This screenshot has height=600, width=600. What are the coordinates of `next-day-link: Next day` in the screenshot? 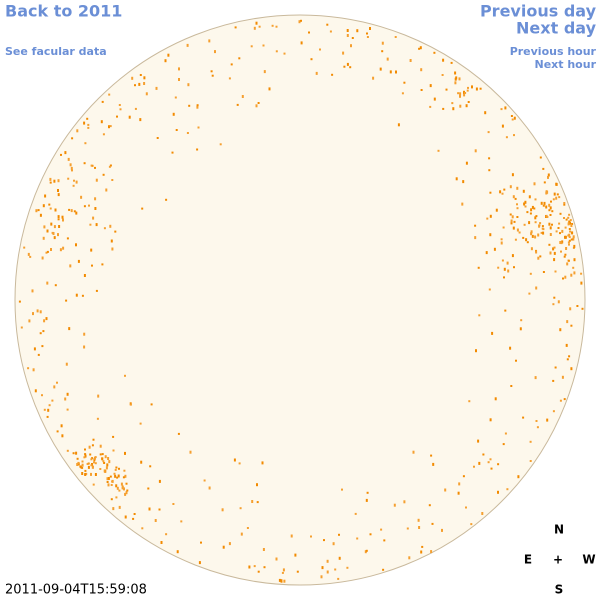 It's located at (556, 28).